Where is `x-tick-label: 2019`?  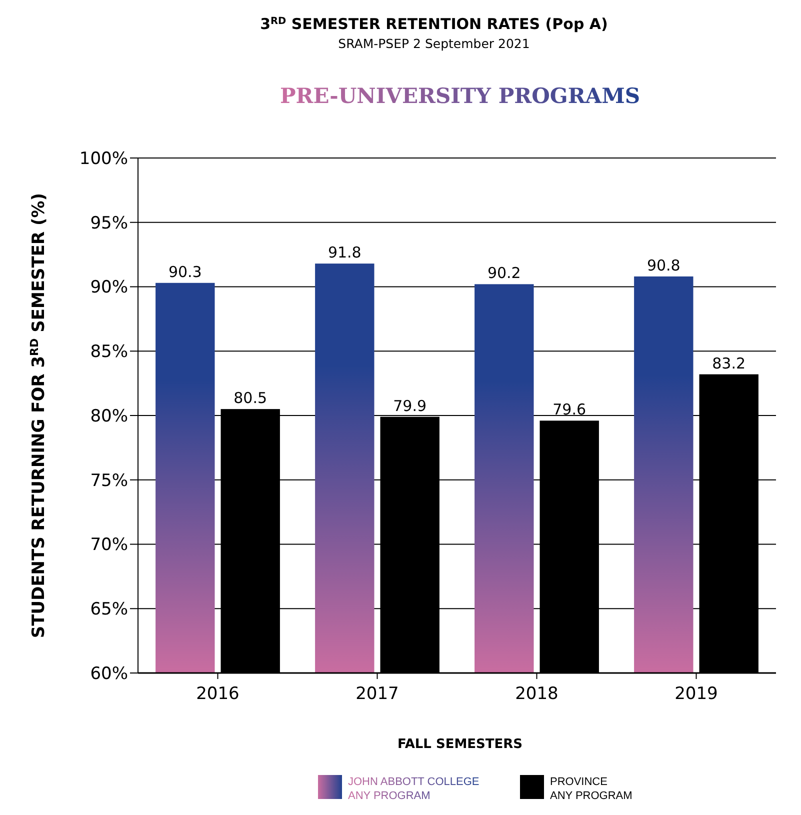
x-tick-label: 2019 is located at coordinates (696, 694).